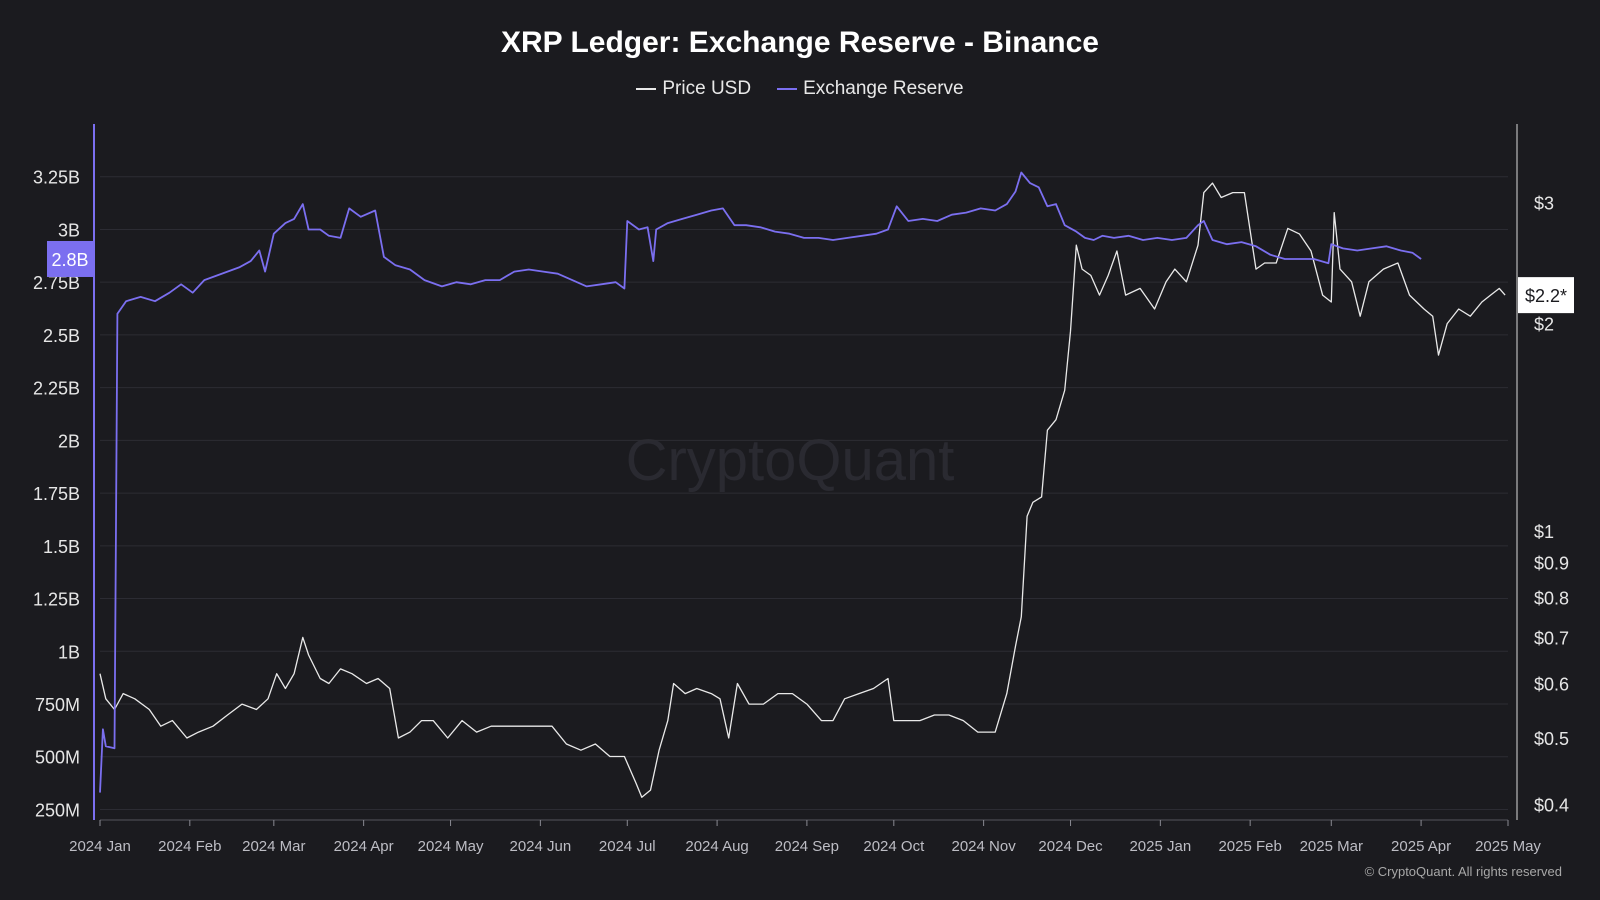 This screenshot has width=1600, height=900. I want to click on price-value-badge, so click(1546, 295).